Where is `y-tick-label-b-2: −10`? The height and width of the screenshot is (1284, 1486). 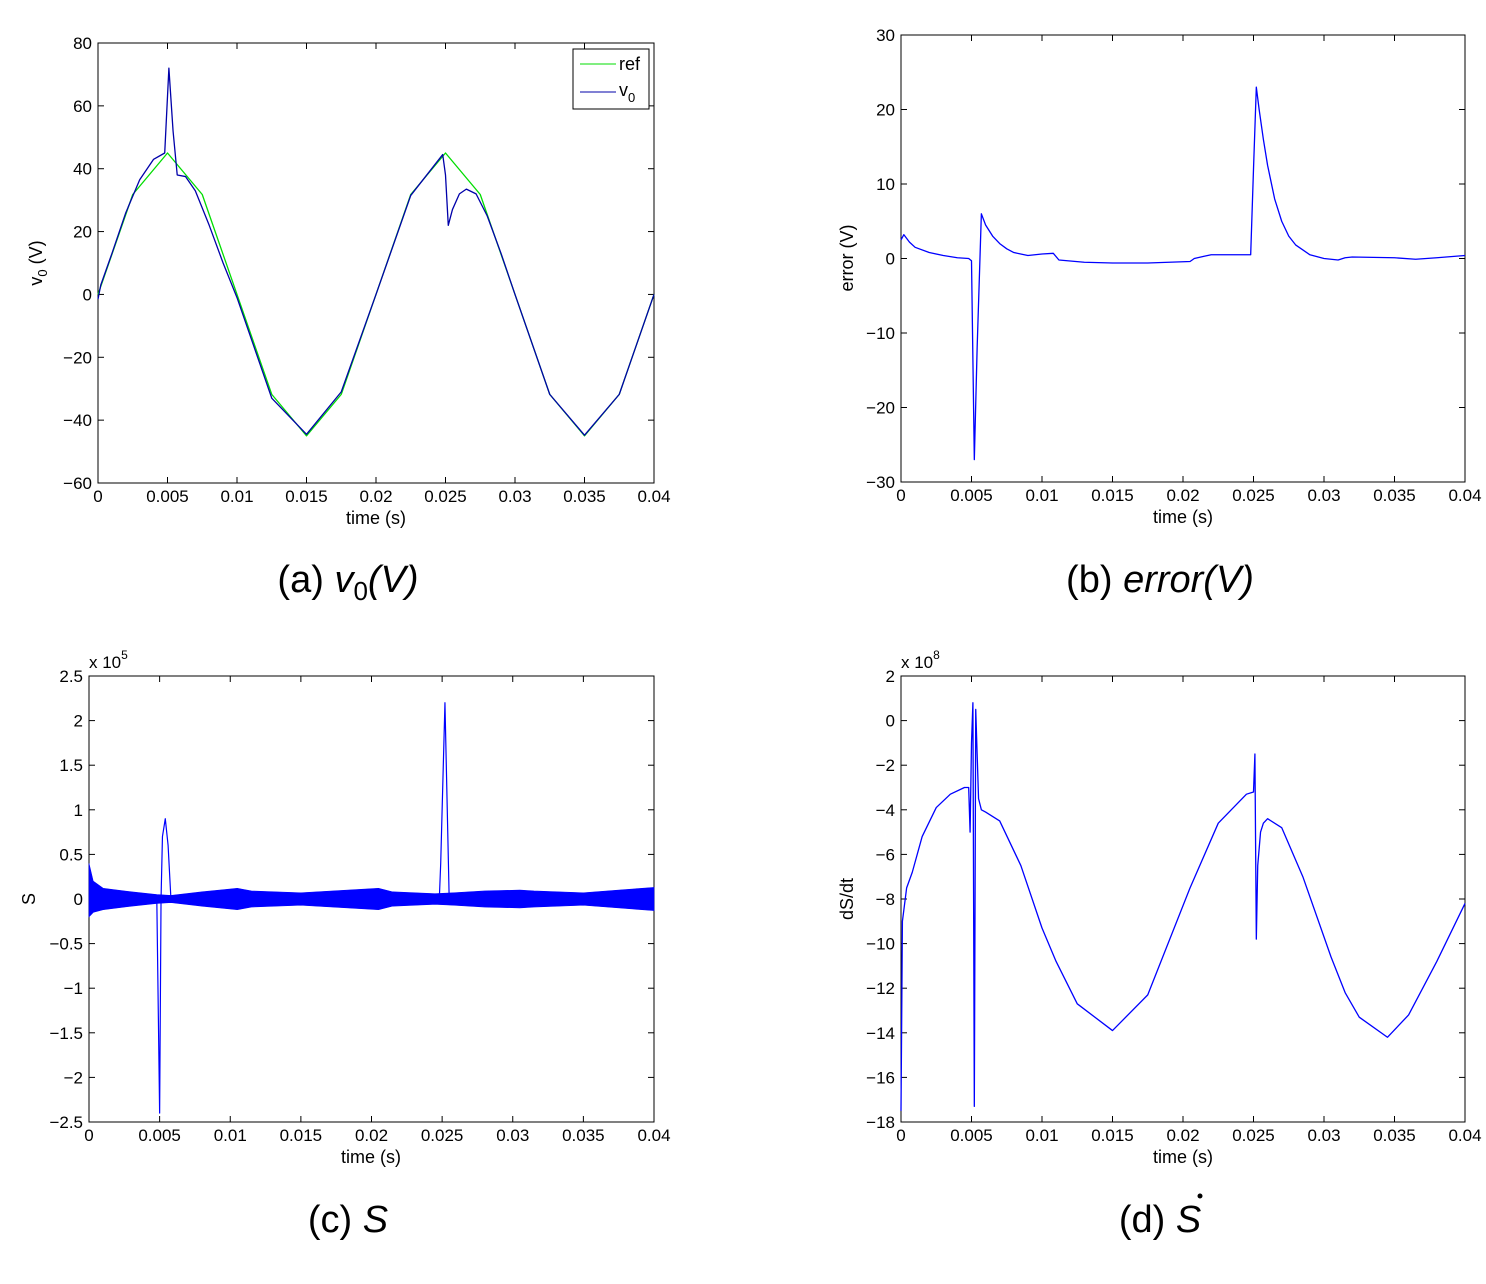
y-tick-label-b-2: −10 is located at coordinates (880, 333).